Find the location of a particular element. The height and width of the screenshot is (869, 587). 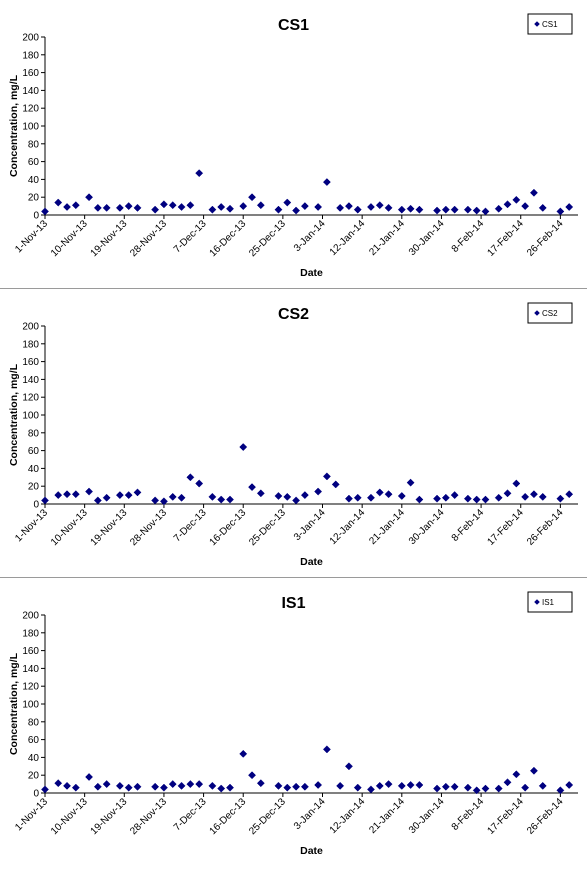

chart-title: CS2 is located at coordinates (293, 314).